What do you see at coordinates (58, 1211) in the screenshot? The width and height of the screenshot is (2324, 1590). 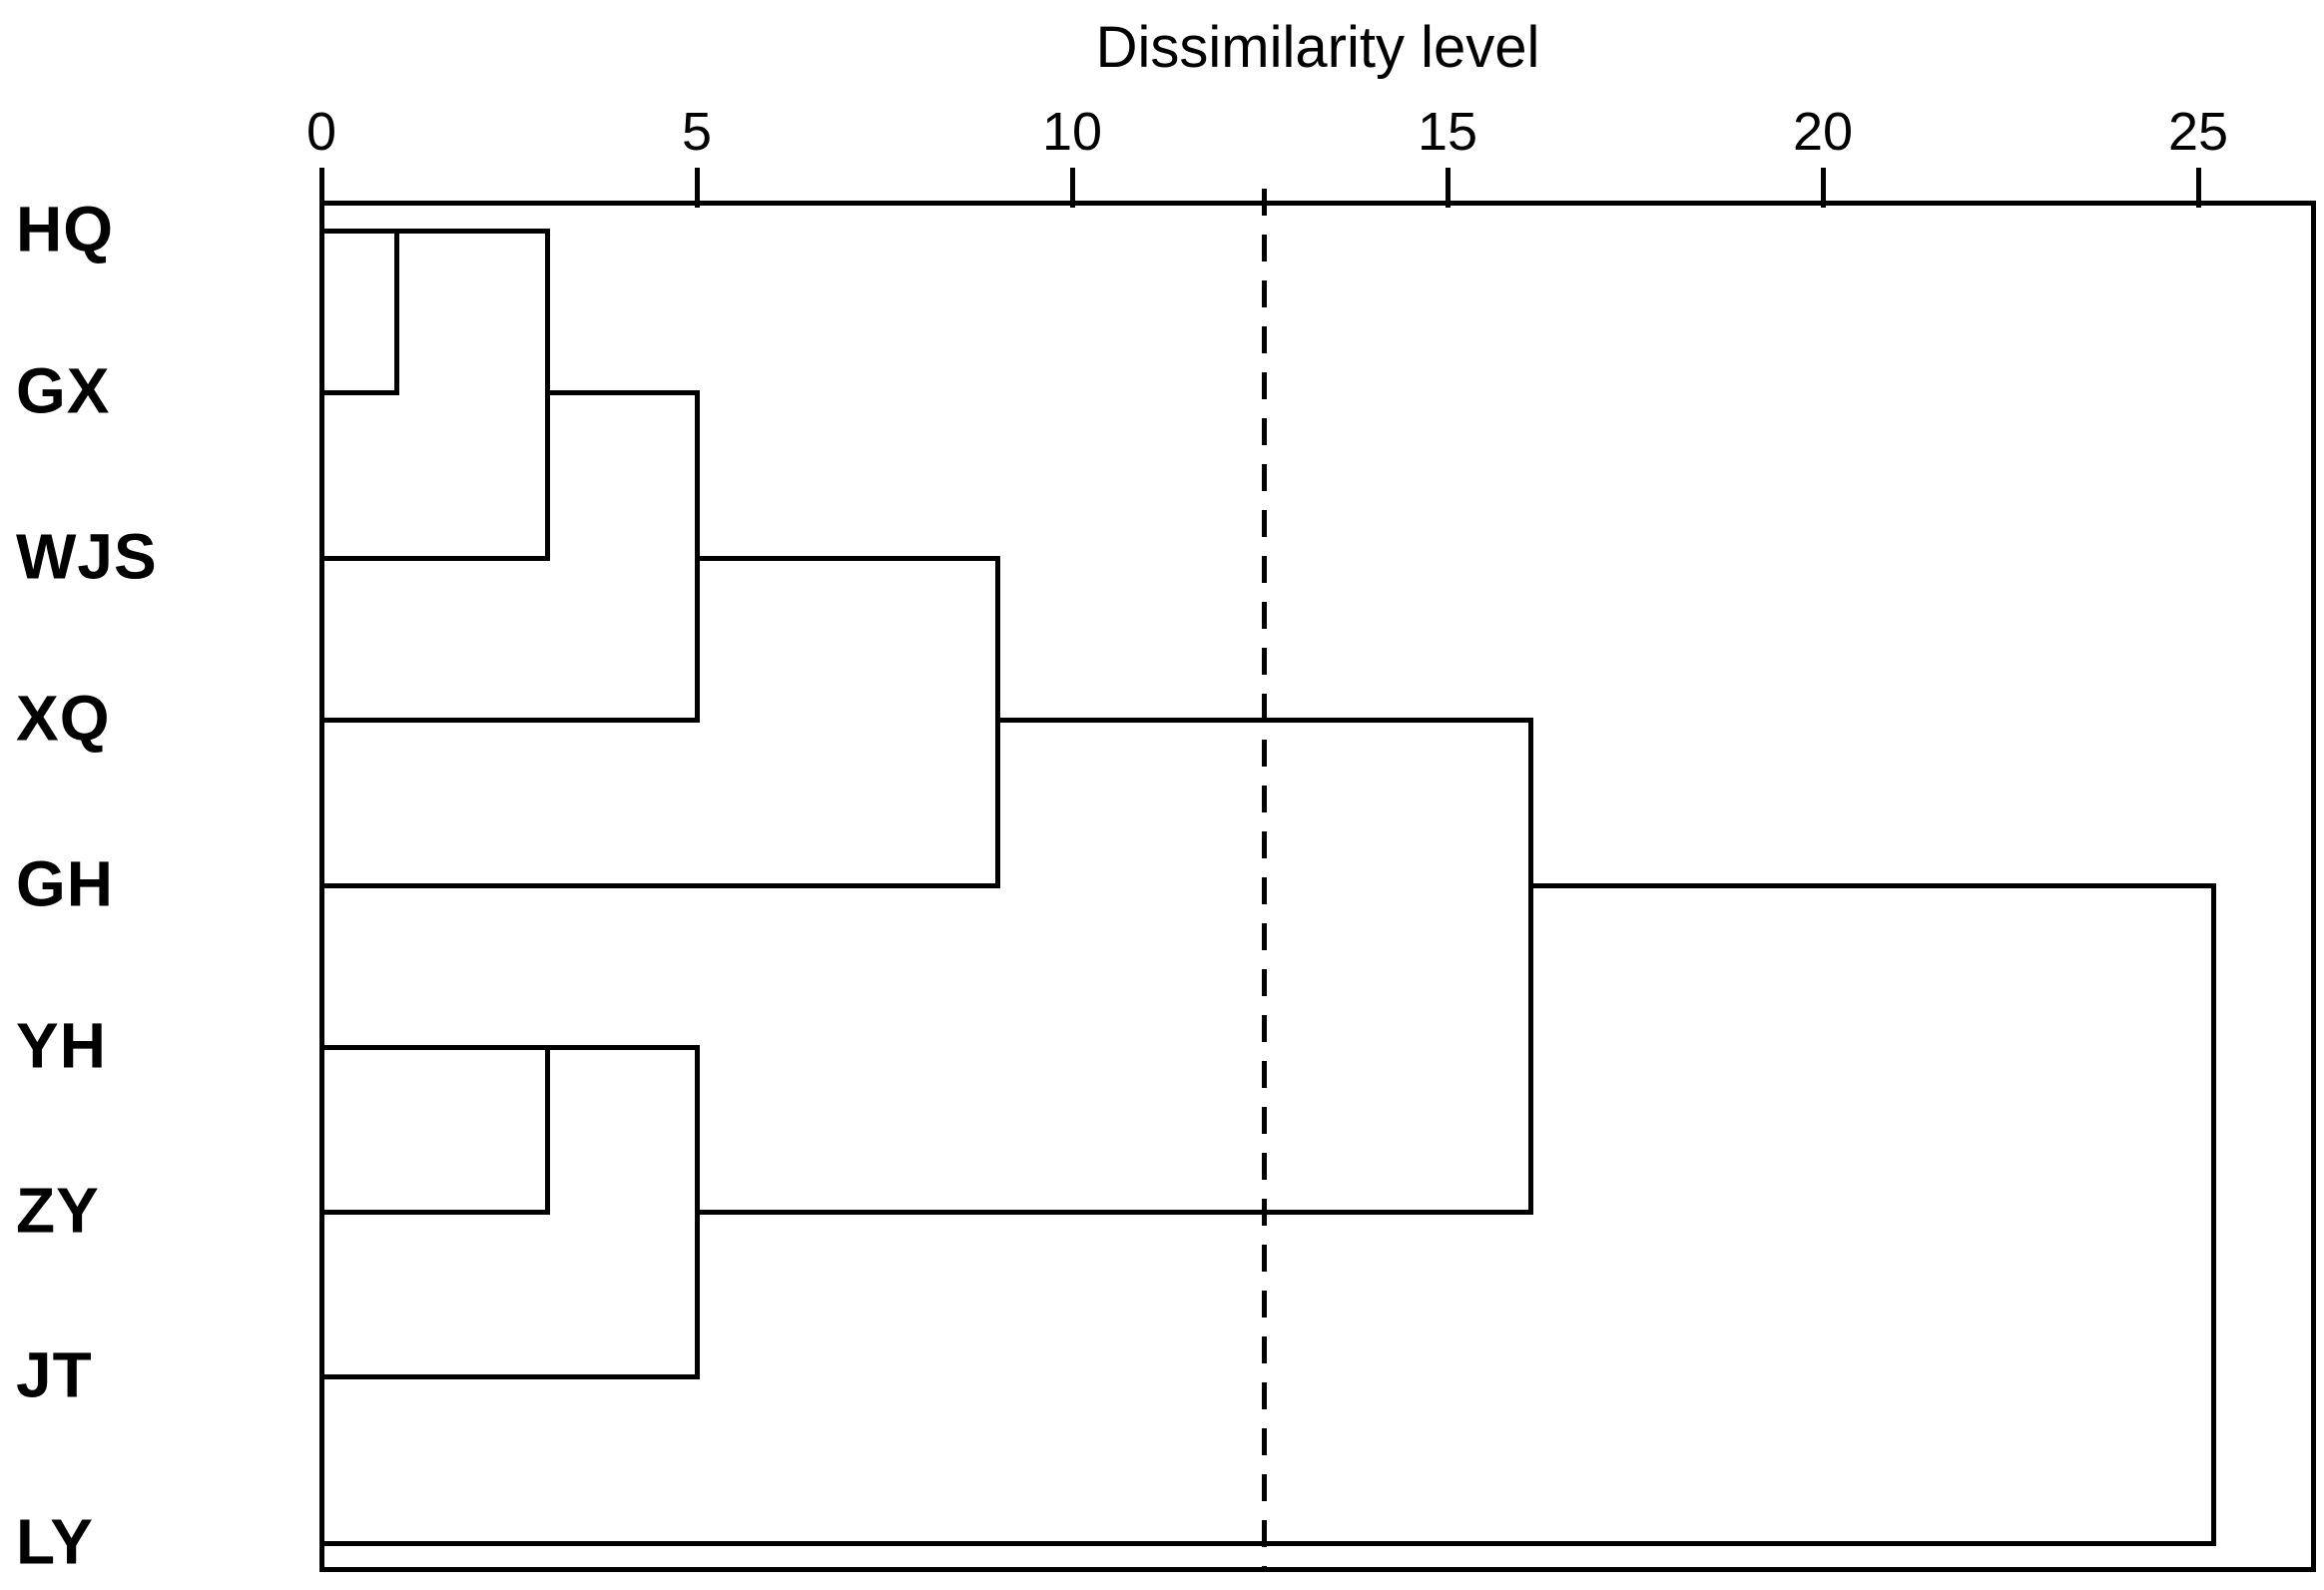 I see `leaf-label-zy: ZY` at bounding box center [58, 1211].